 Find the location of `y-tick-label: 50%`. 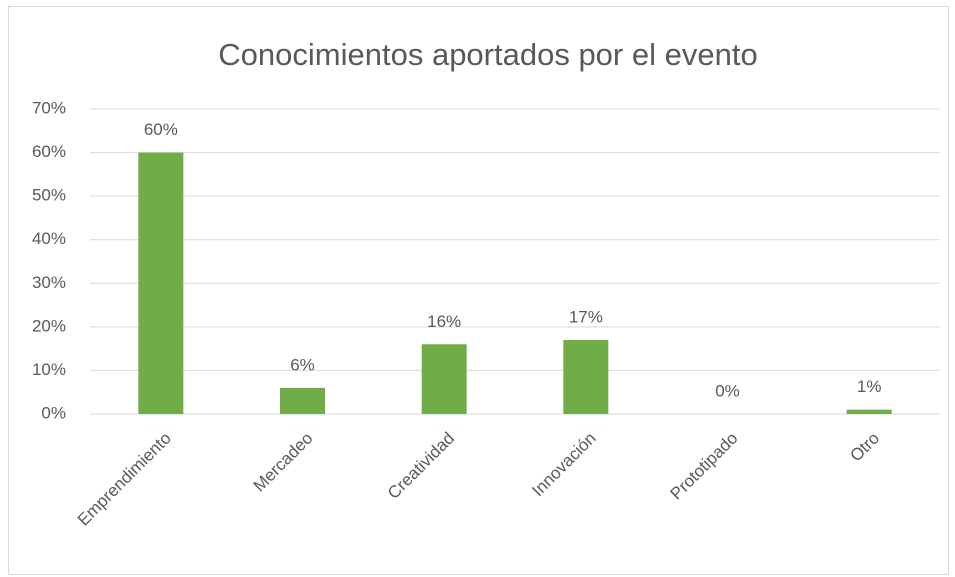

y-tick-label: 50% is located at coordinates (49, 195).